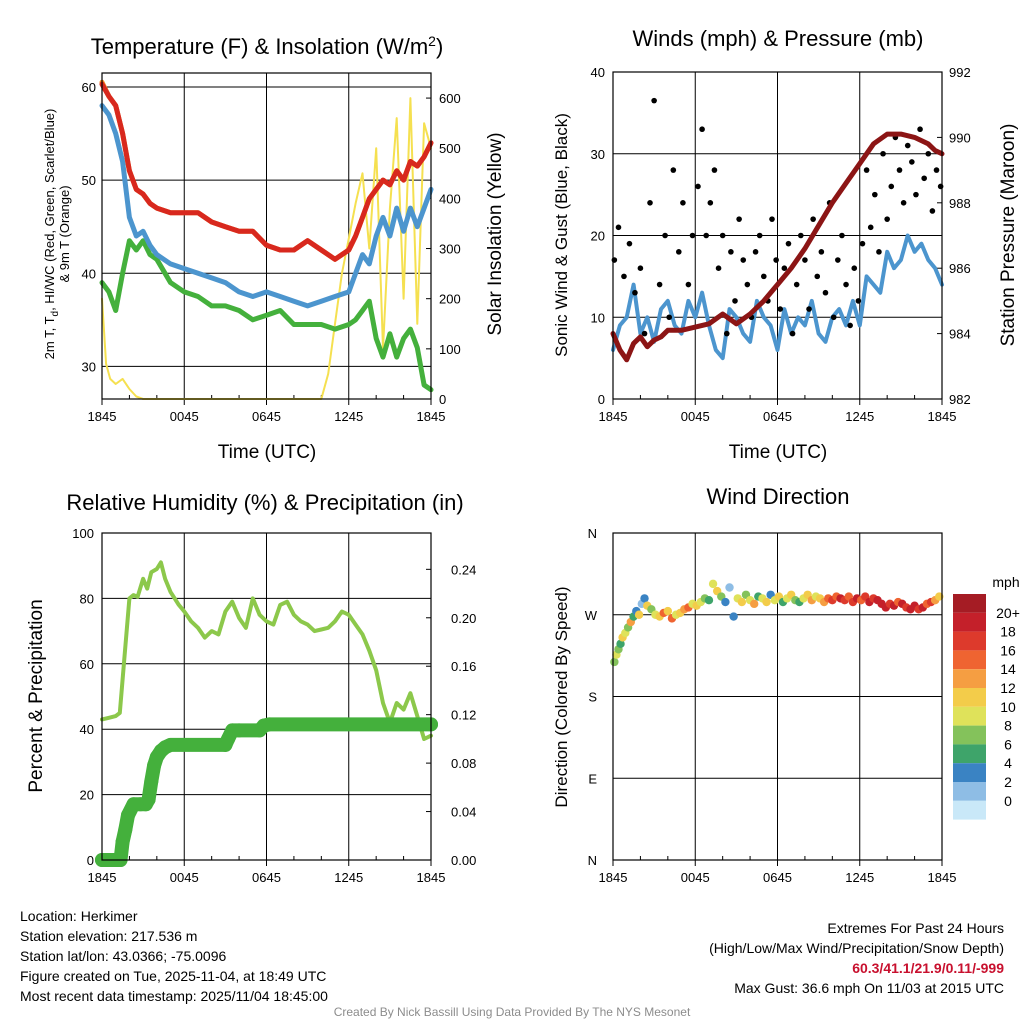  Describe the element at coordinates (1008, 669) in the screenshot. I see `legend-label: 14` at that location.